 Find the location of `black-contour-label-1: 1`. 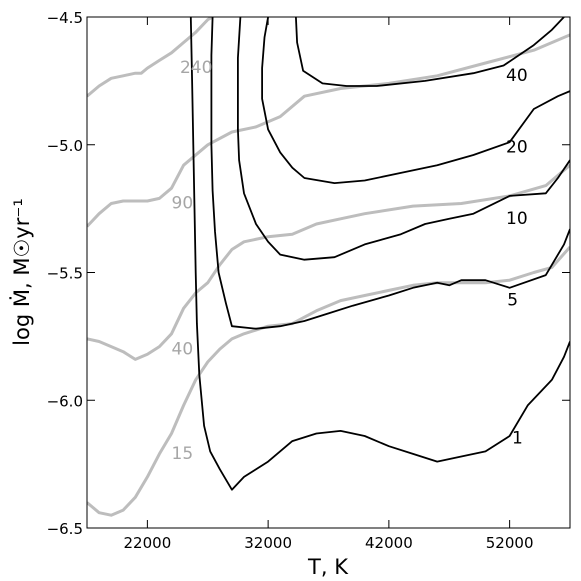

black-contour-label-1: 1 is located at coordinates (517, 439).